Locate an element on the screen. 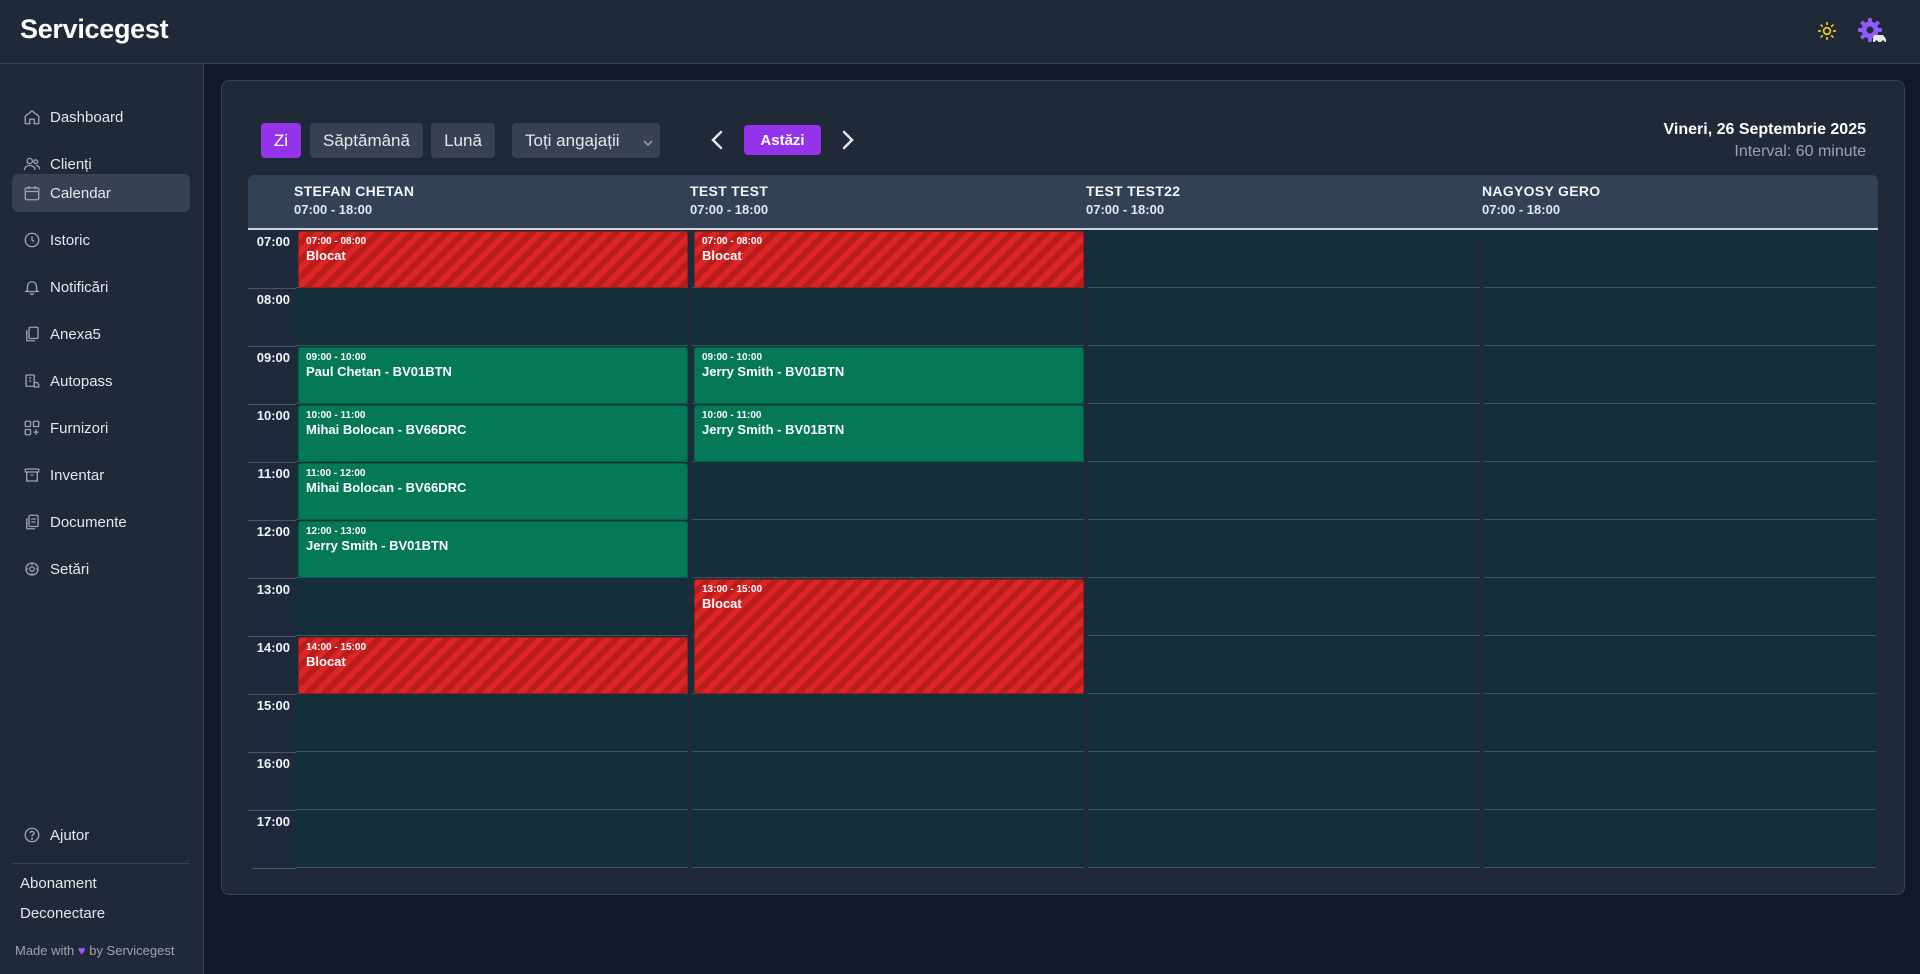 Image resolution: width=1920 pixels, height=974 pixels. appointment-event: 10:00 - 11:00 Jerry Smith - BV01BTN is located at coordinates (889, 433).